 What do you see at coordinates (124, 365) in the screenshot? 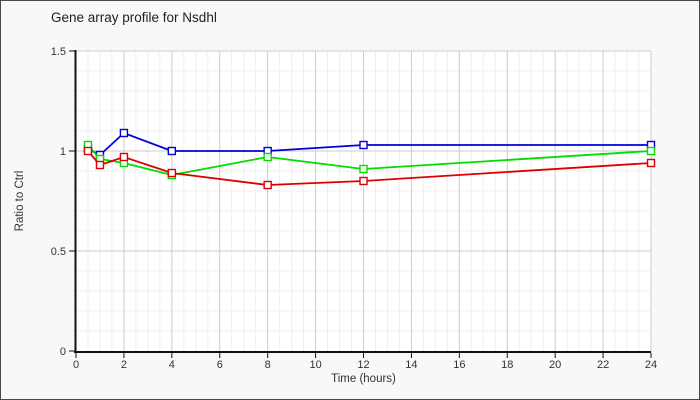
I see `x-tick-label: 2` at bounding box center [124, 365].